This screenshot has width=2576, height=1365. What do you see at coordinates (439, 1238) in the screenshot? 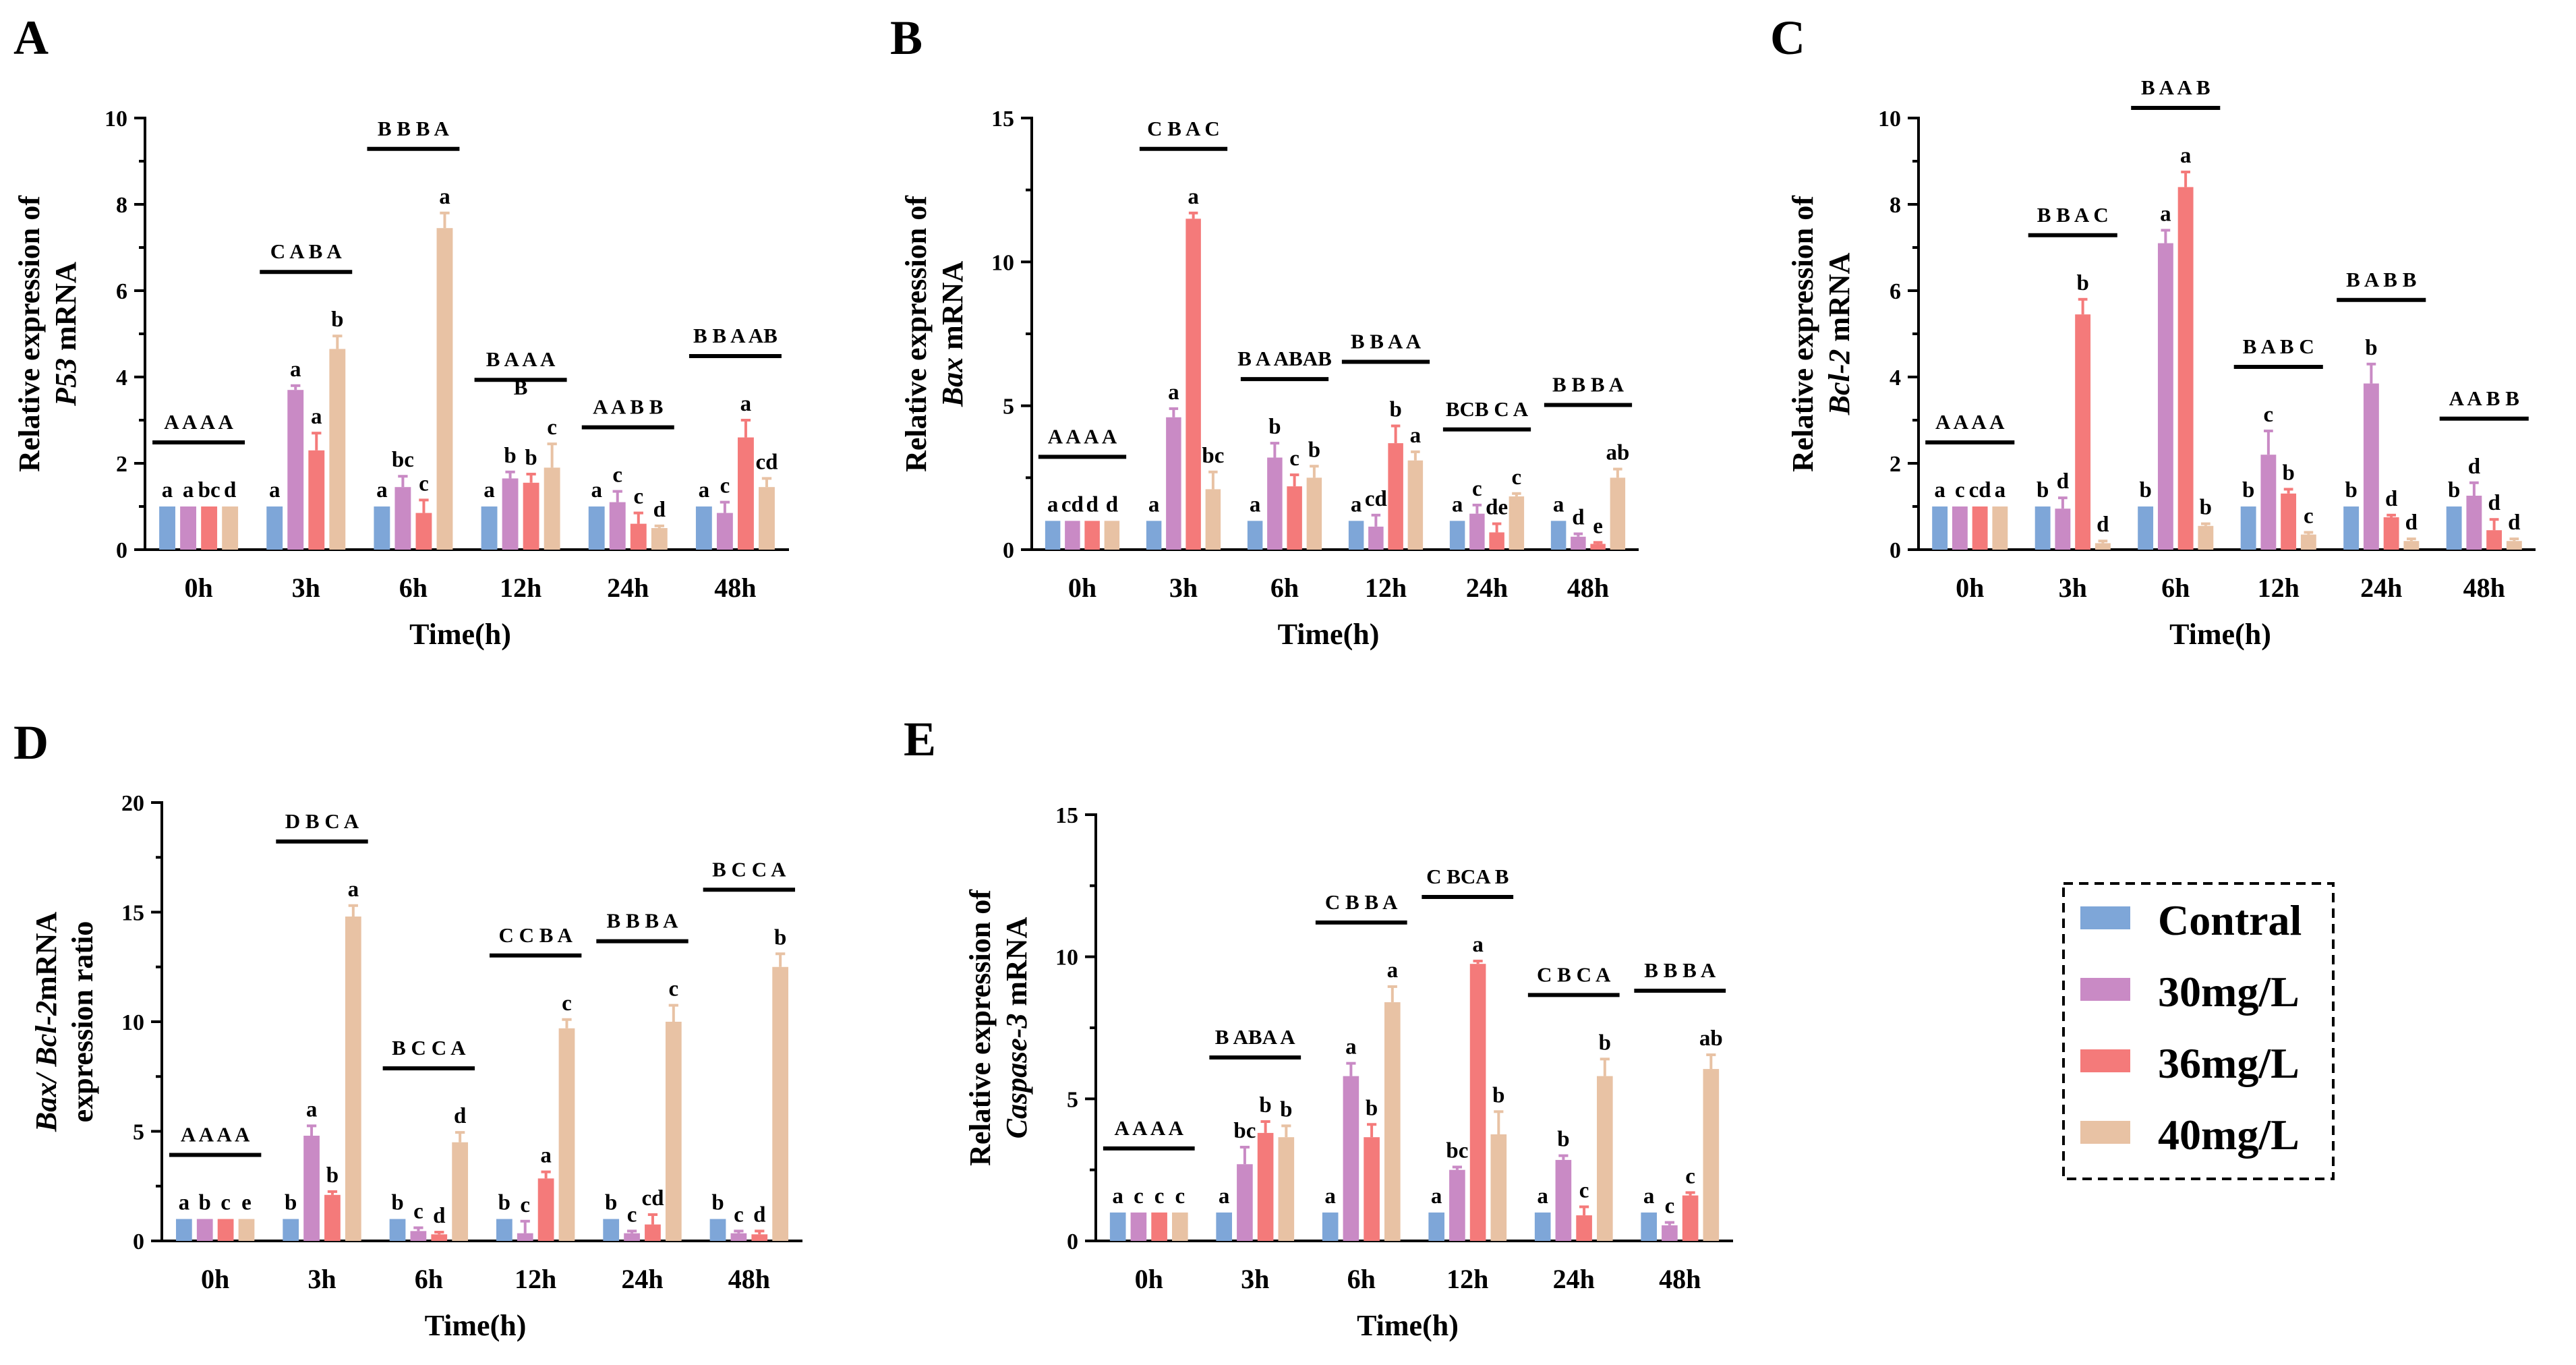
I see `bar-d-6h-s2` at bounding box center [439, 1238].